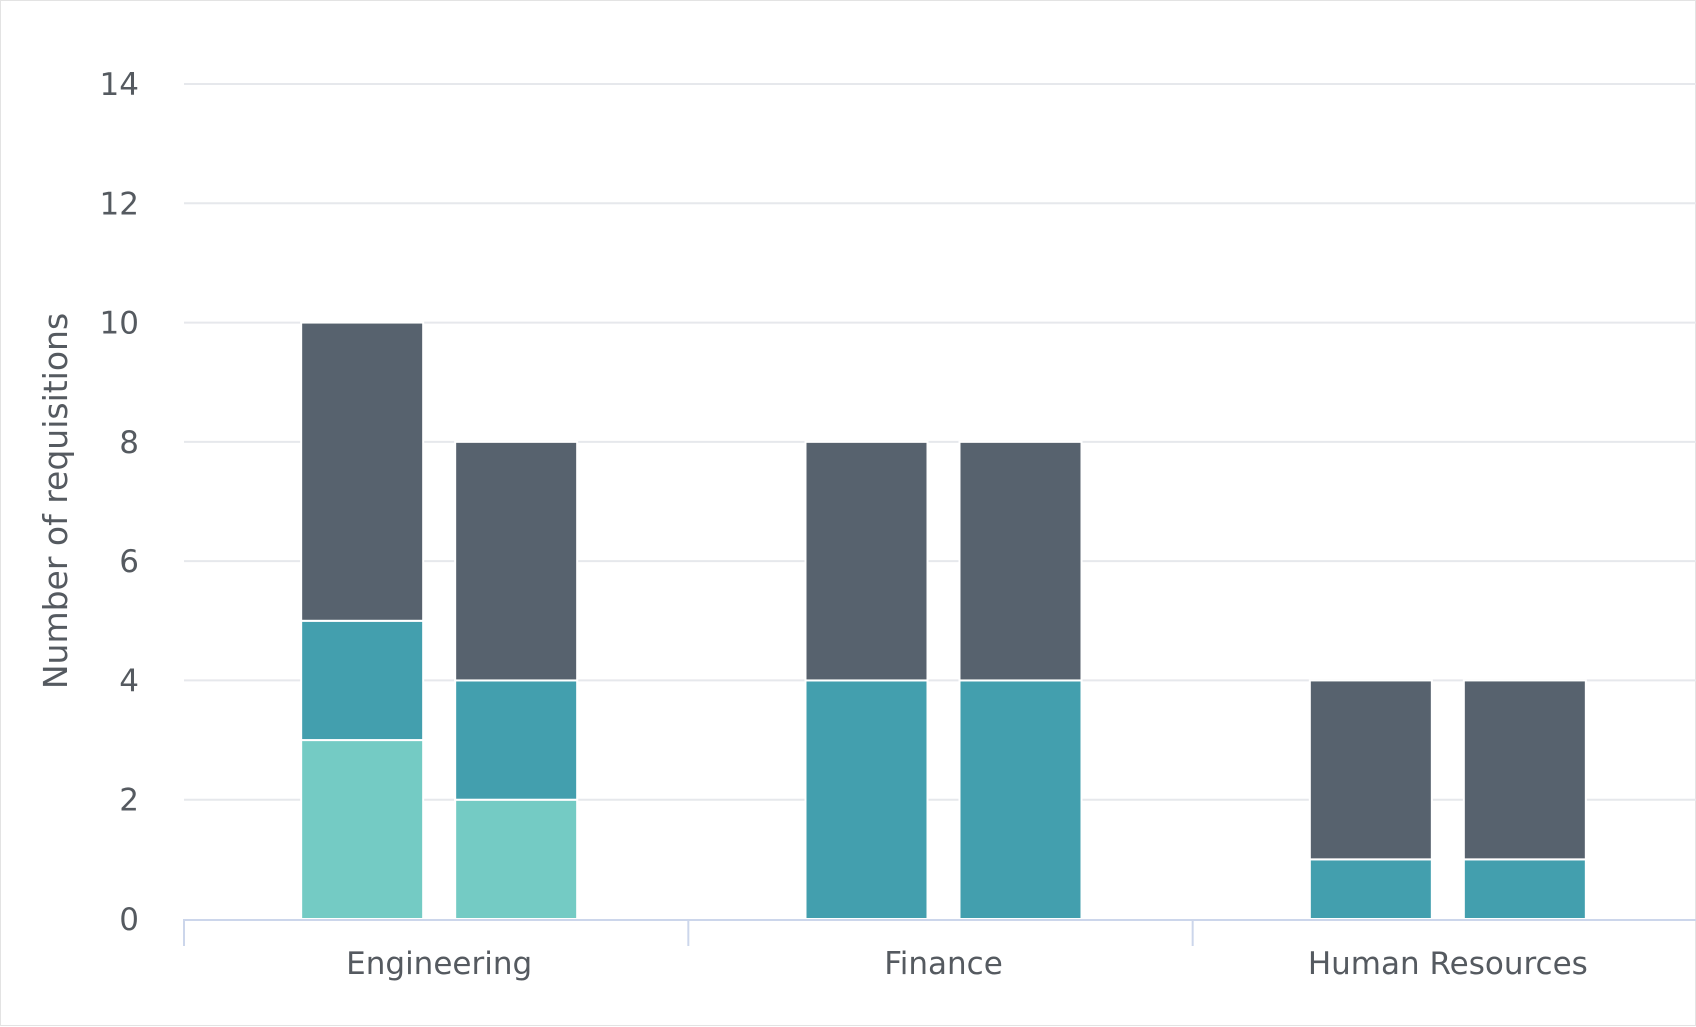  I want to click on y-tick-label: 4, so click(129, 681).